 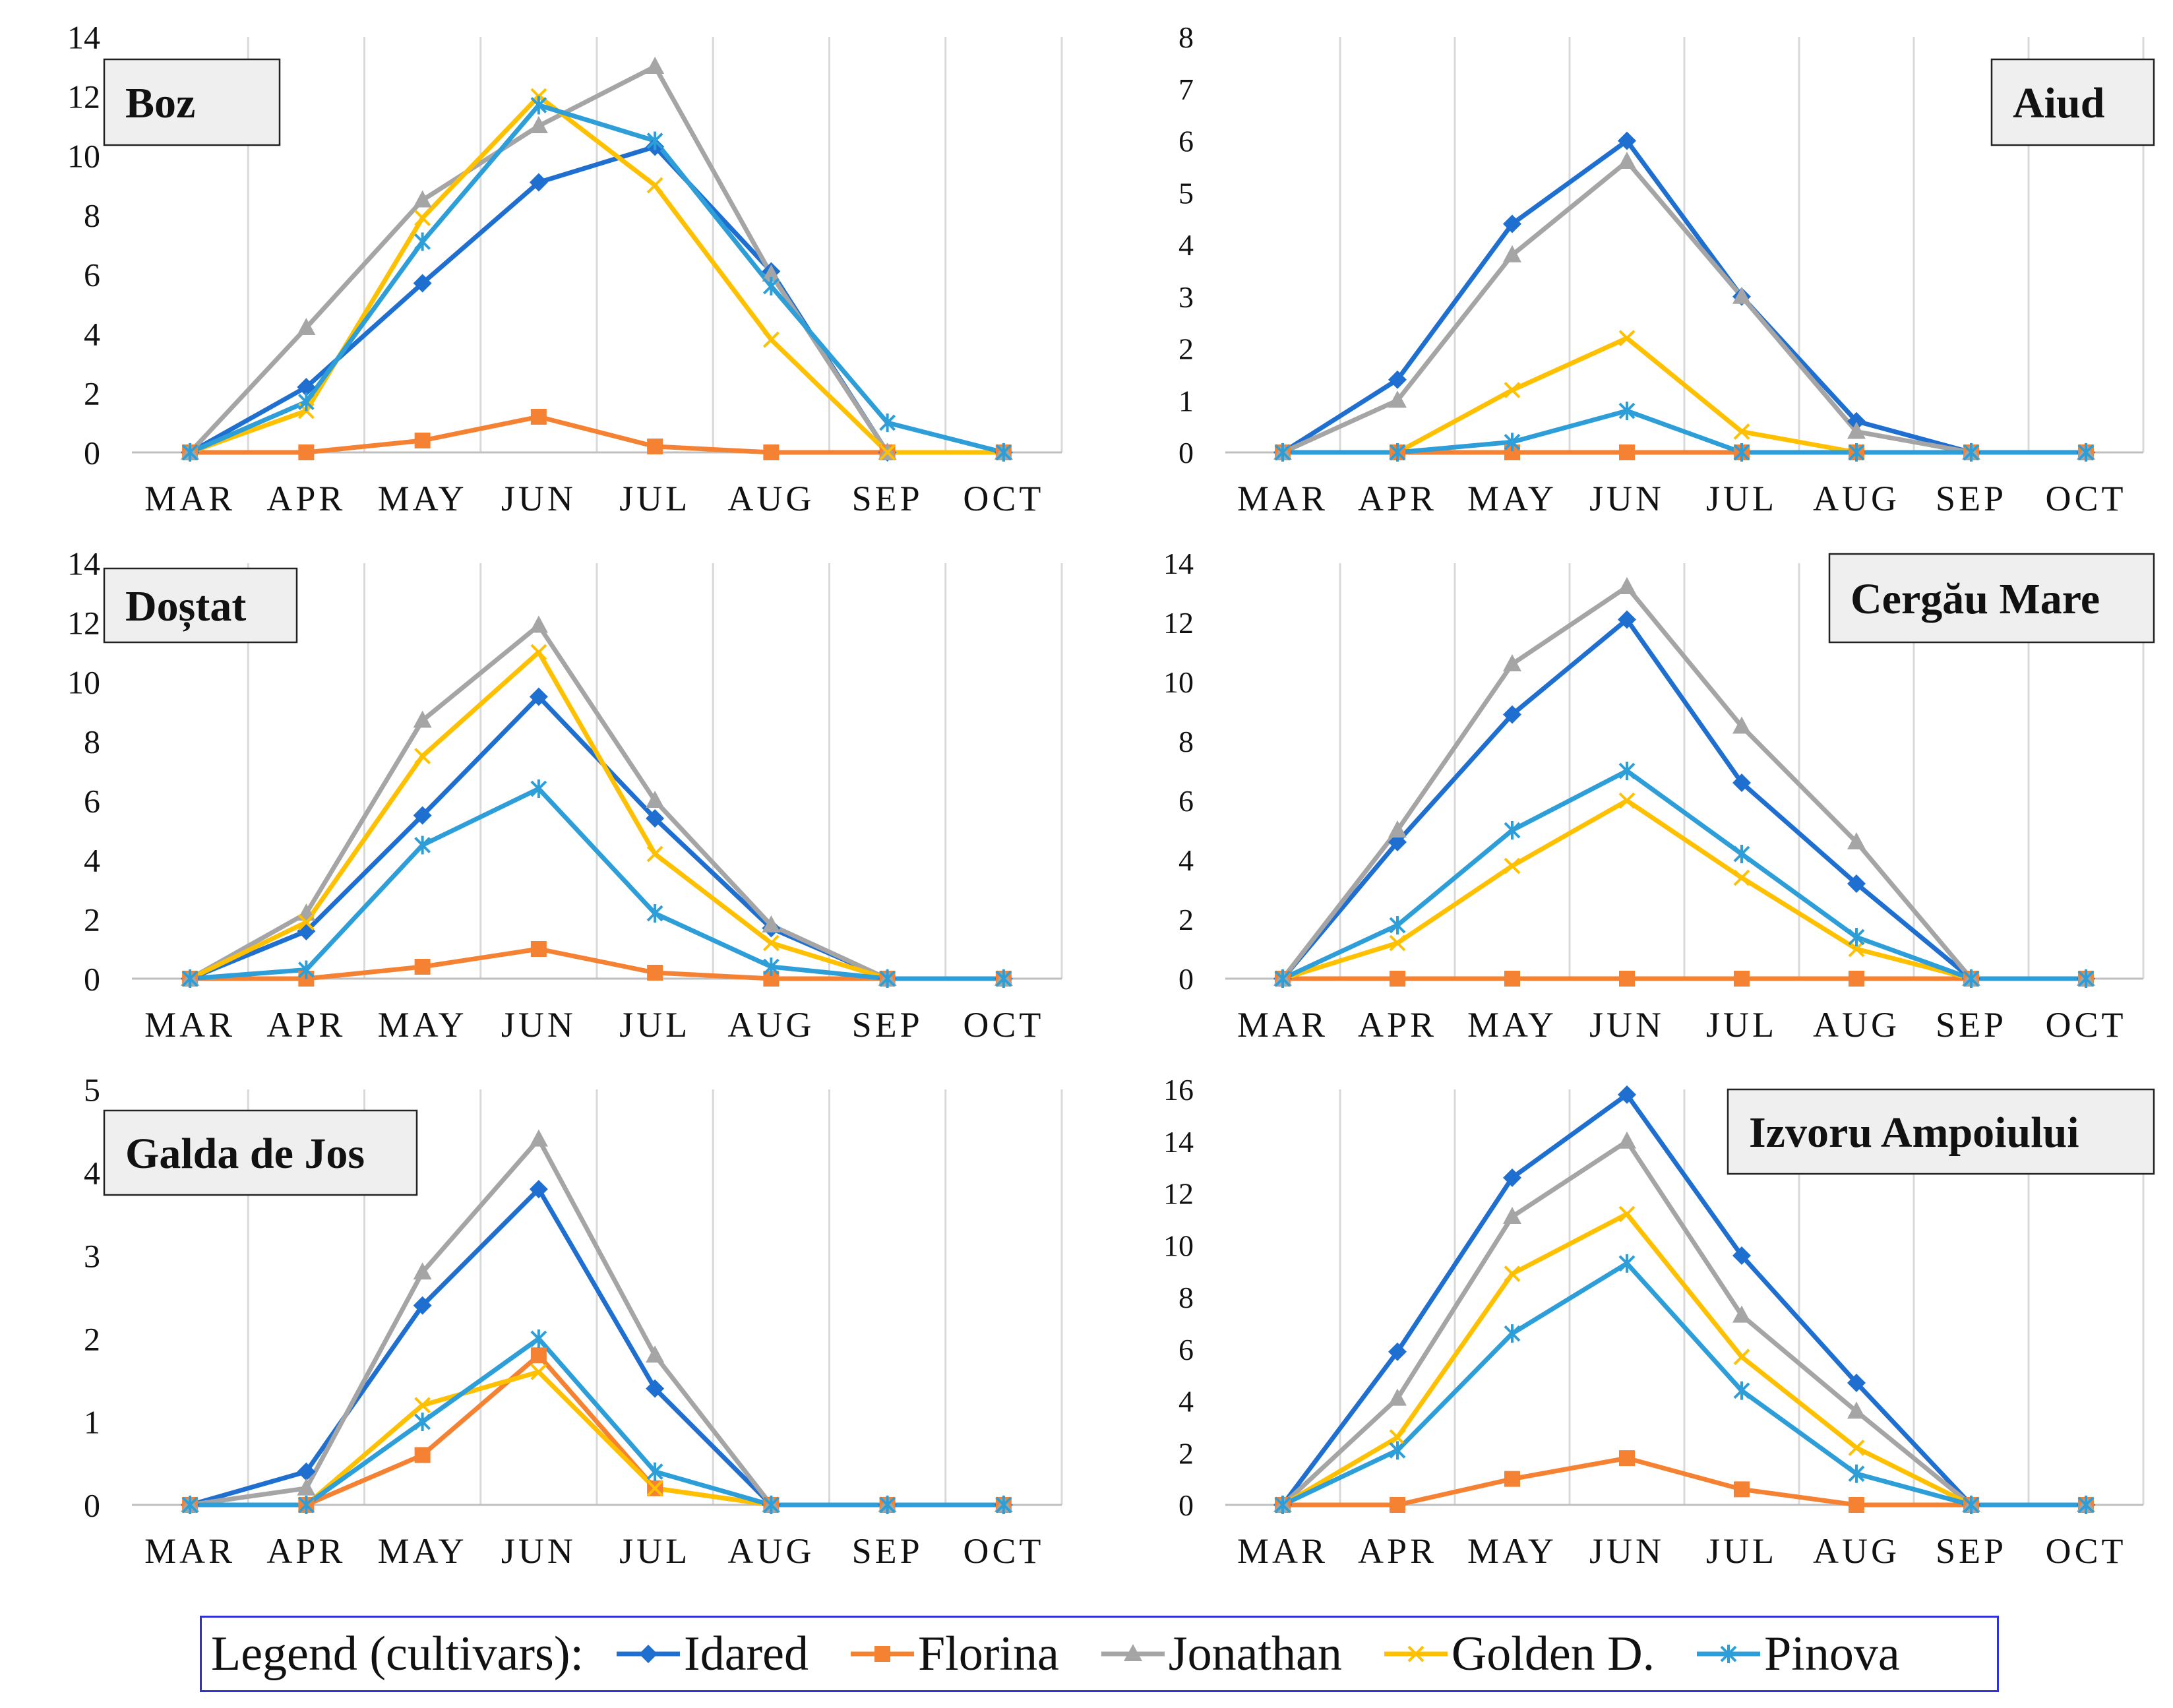 What do you see at coordinates (1553, 1654) in the screenshot?
I see `legend-label-golden-d: Golden D.` at bounding box center [1553, 1654].